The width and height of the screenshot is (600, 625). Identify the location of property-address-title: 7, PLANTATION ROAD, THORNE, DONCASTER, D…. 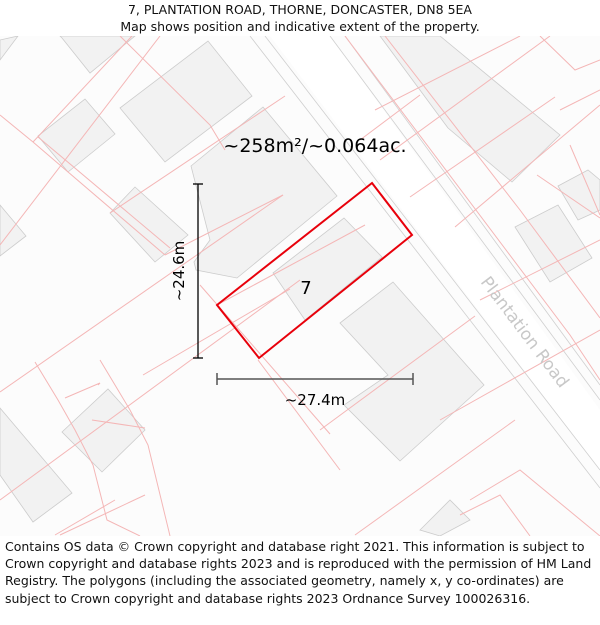
(299, 9).